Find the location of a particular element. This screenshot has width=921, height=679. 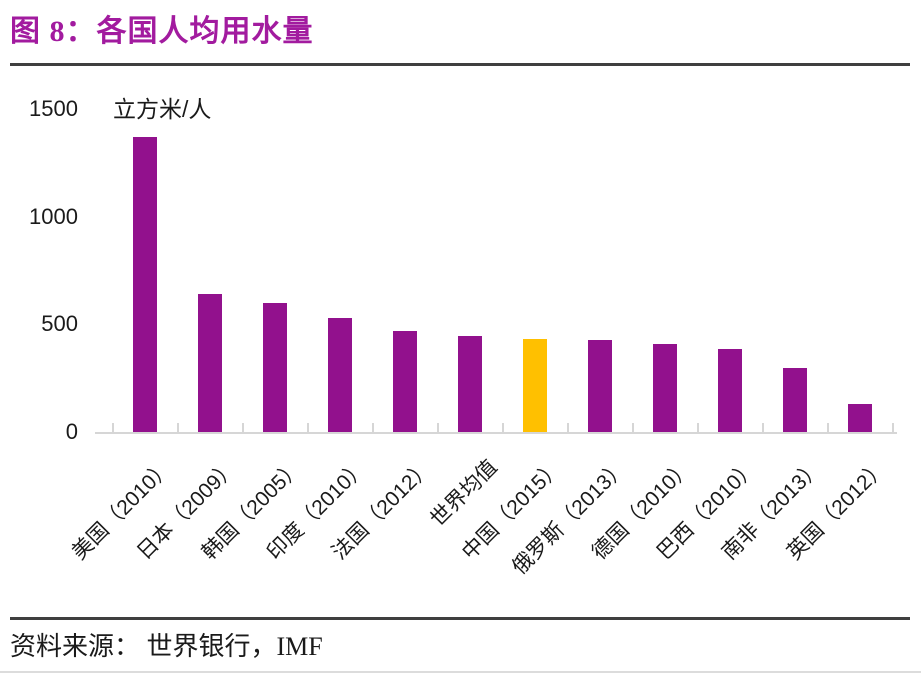

bar-中国（2015） is located at coordinates (534, 385).